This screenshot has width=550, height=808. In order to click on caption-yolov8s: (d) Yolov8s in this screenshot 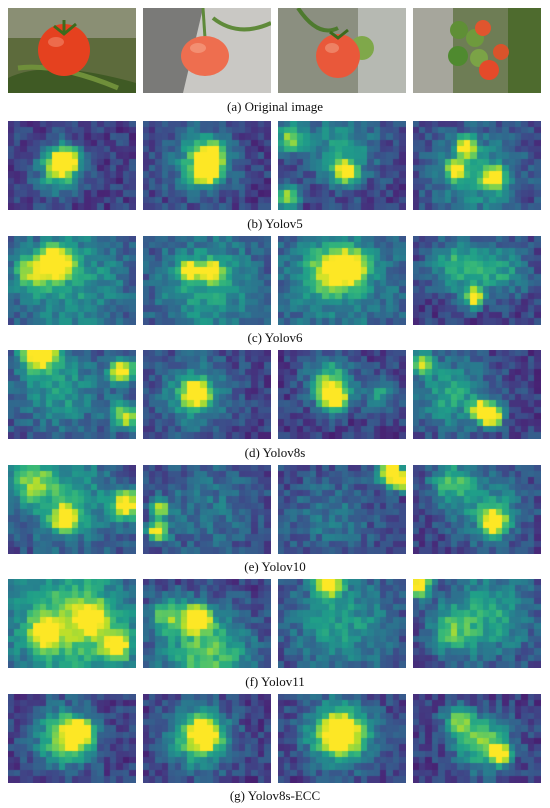, I will do `click(275, 452)`.